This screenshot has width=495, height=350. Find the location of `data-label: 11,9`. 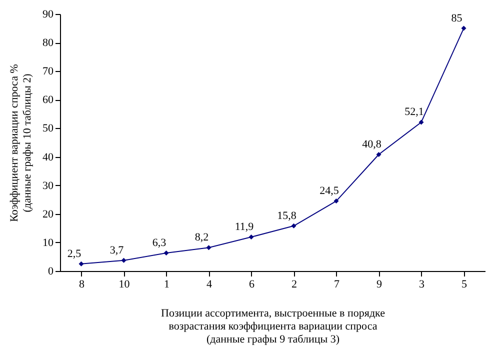

data-label: 11,9 is located at coordinates (244, 227).